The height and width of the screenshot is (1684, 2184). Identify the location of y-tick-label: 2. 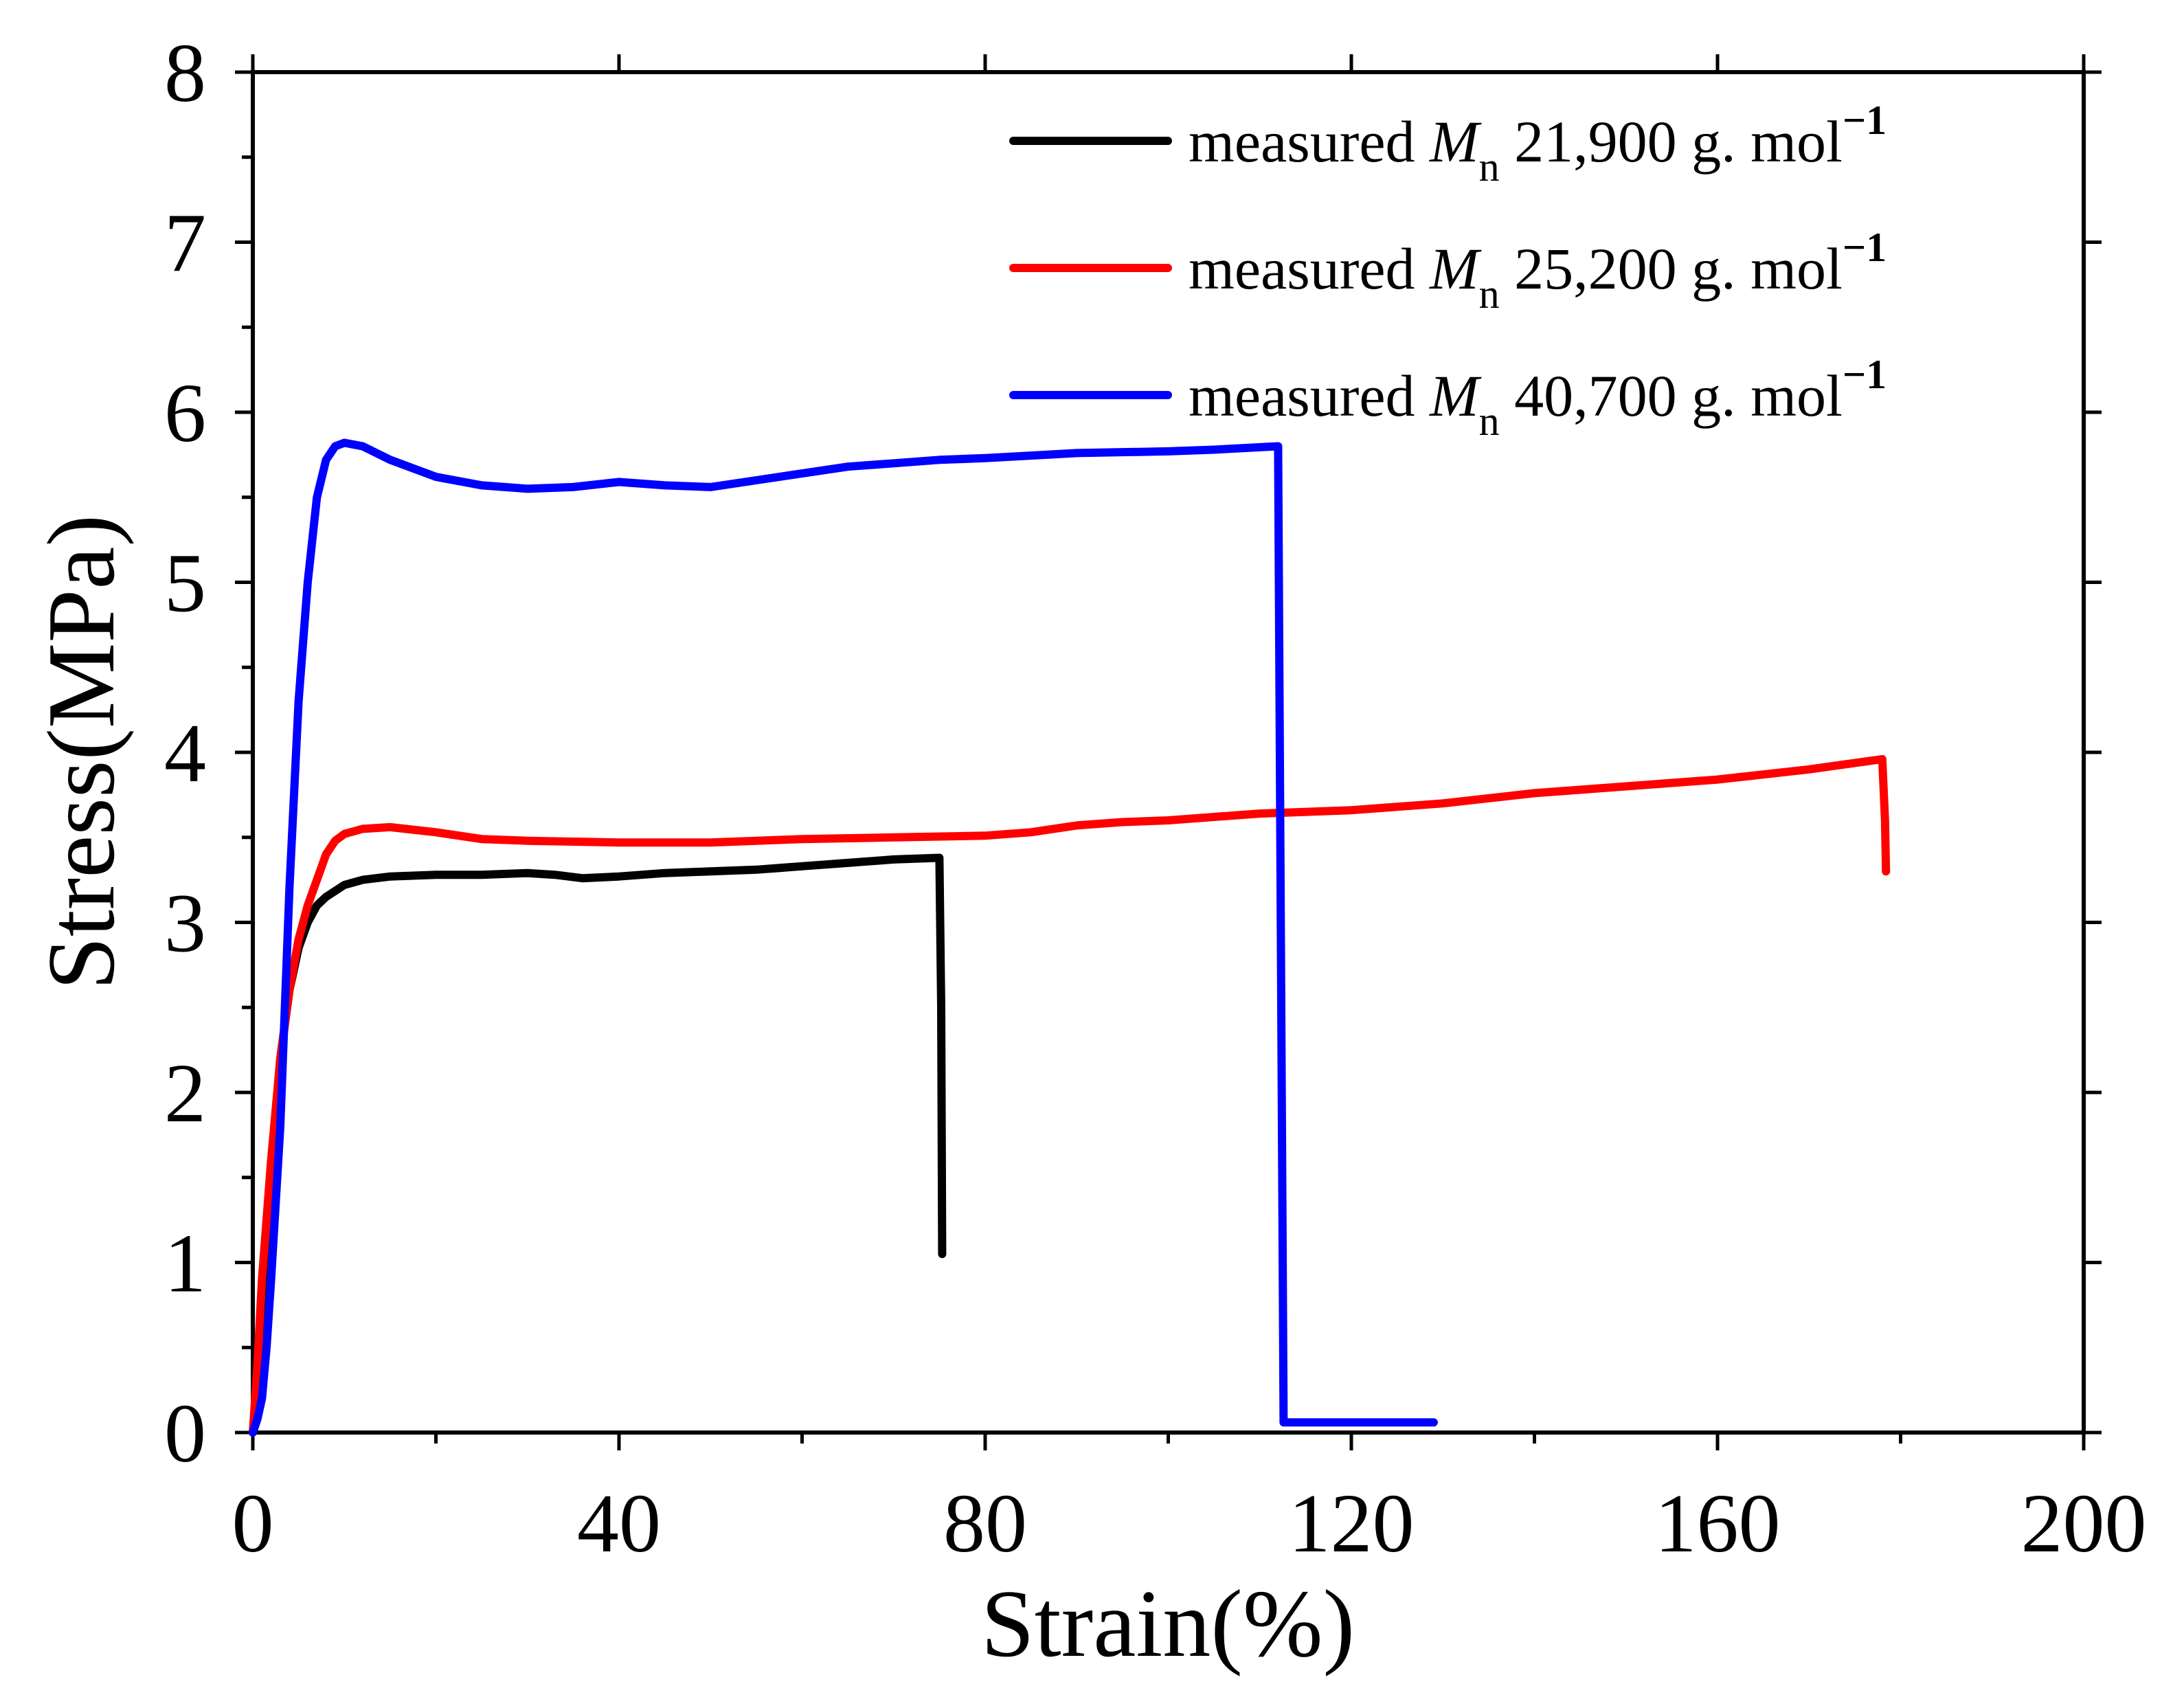
(185, 1093).